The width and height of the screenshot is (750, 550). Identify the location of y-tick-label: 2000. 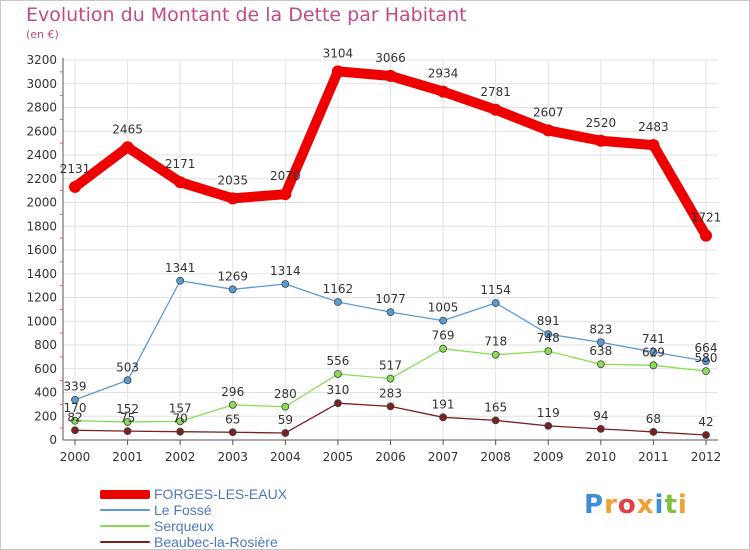
(41, 203).